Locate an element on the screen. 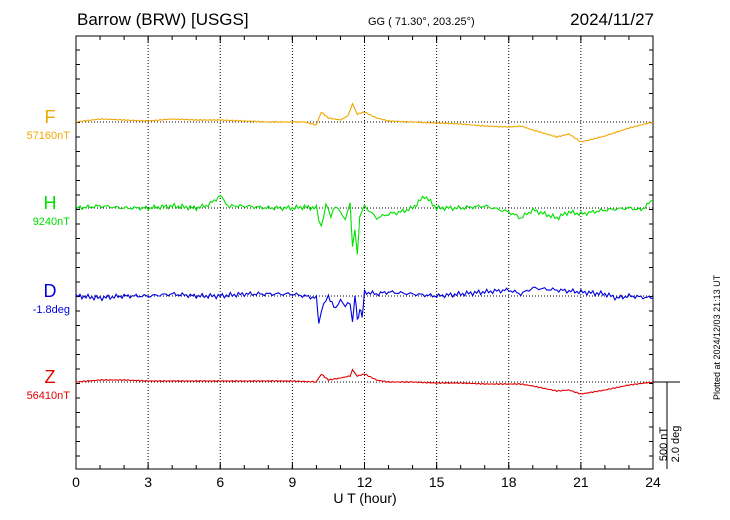  x-tick-label: 24 is located at coordinates (653, 482).